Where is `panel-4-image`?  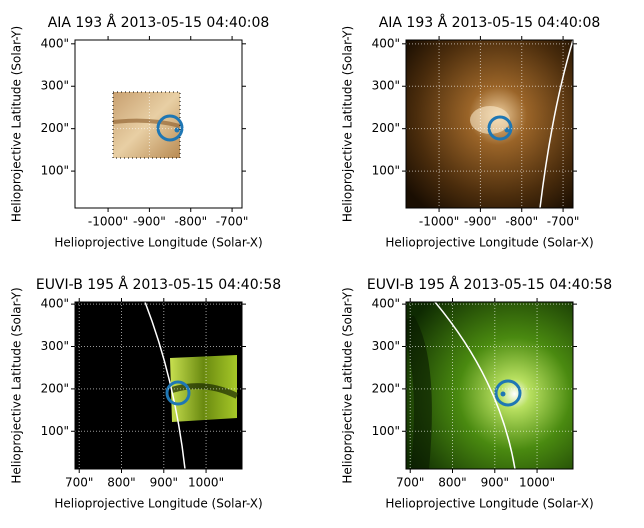
panel-4-image is located at coordinates (489, 385).